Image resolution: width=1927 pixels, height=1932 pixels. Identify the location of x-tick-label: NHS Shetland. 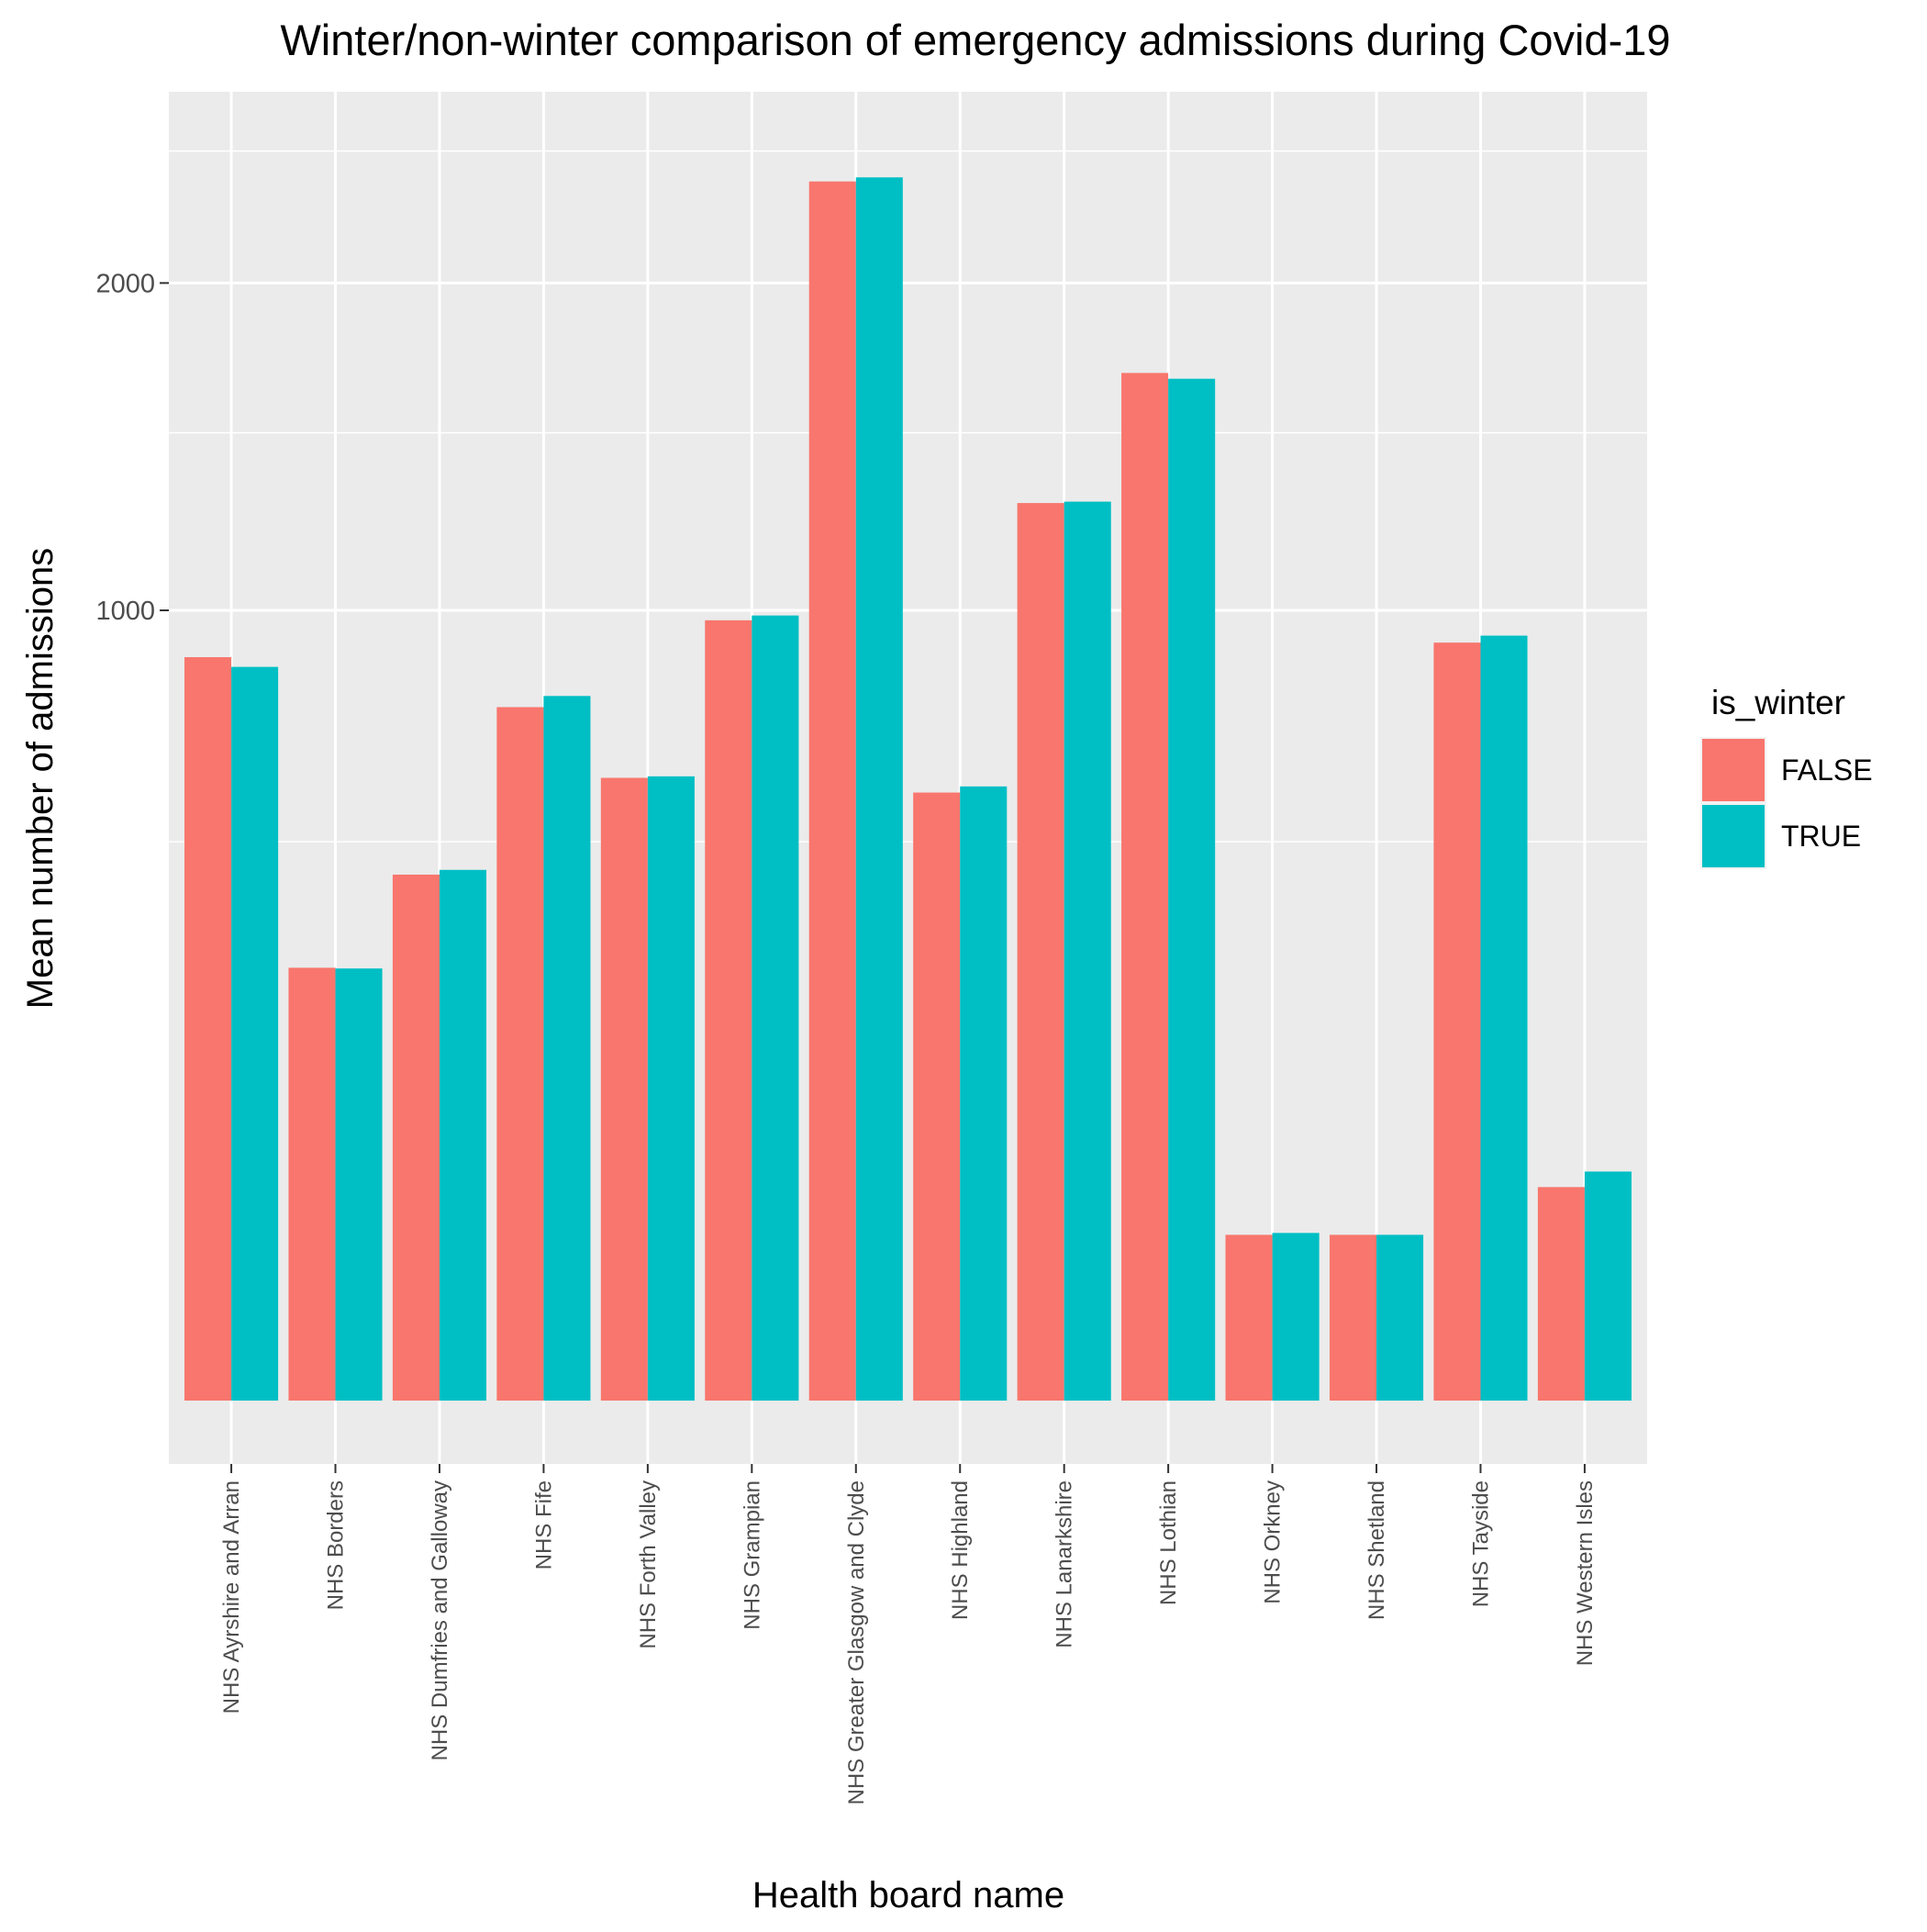
(1376, 1550).